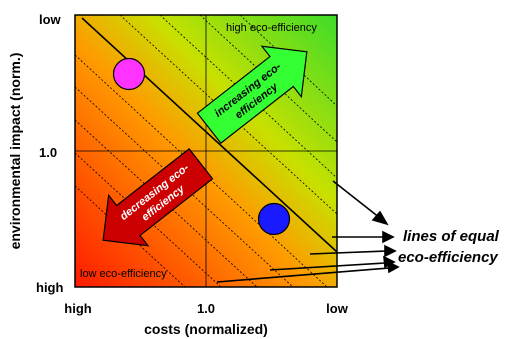 Image resolution: width=513 pixels, height=339 pixels. I want to click on callout-arrows, so click(308, 231).